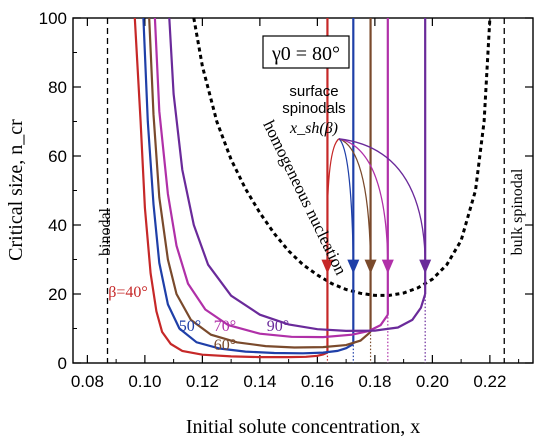 This screenshot has height=448, width=550. I want to click on x-tick-label: 0.12, so click(202, 381).